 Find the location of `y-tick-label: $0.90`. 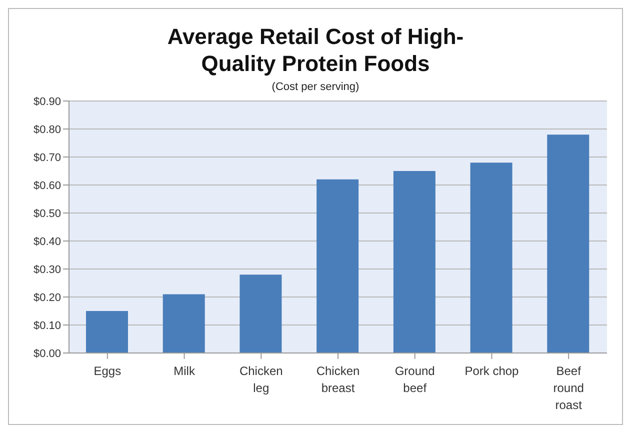

y-tick-label: $0.90 is located at coordinates (47, 102).